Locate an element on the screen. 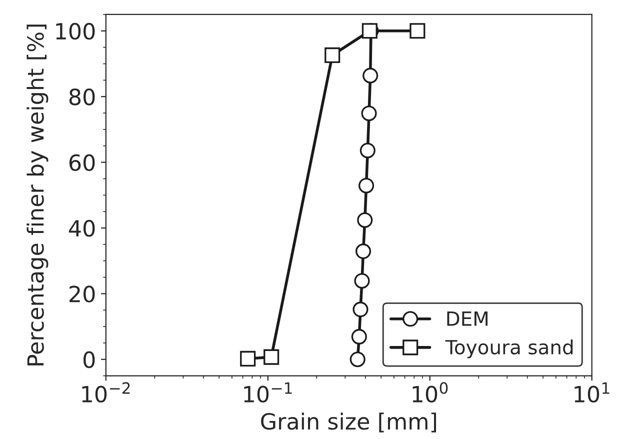 The height and width of the screenshot is (439, 623). y-tick-label: 40 is located at coordinates (81, 228).